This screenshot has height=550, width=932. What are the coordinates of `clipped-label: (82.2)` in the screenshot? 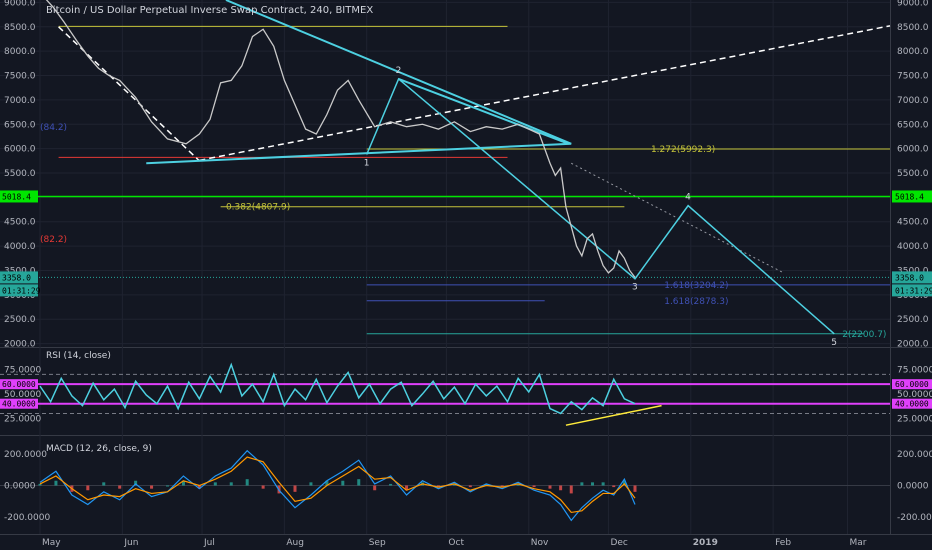 It's located at (53, 240).